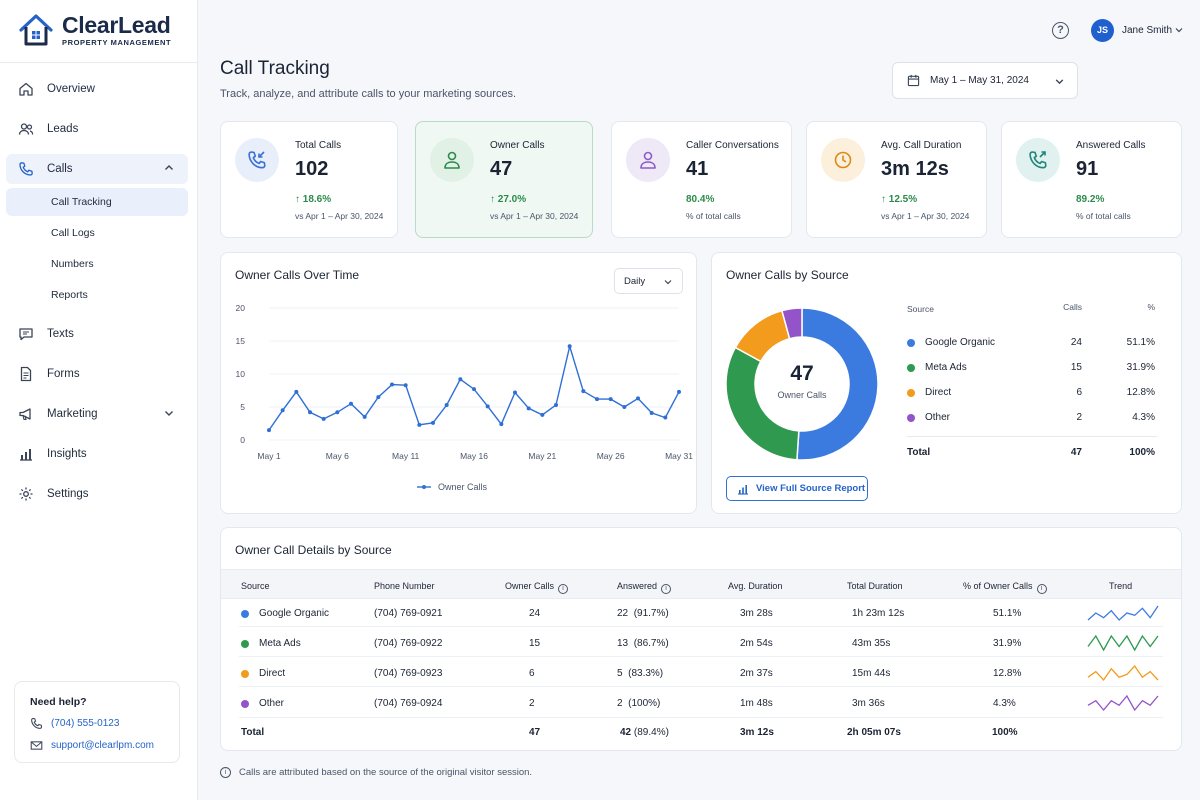 The height and width of the screenshot is (800, 1200). Describe the element at coordinates (26, 494) in the screenshot. I see `gear-icon` at that location.